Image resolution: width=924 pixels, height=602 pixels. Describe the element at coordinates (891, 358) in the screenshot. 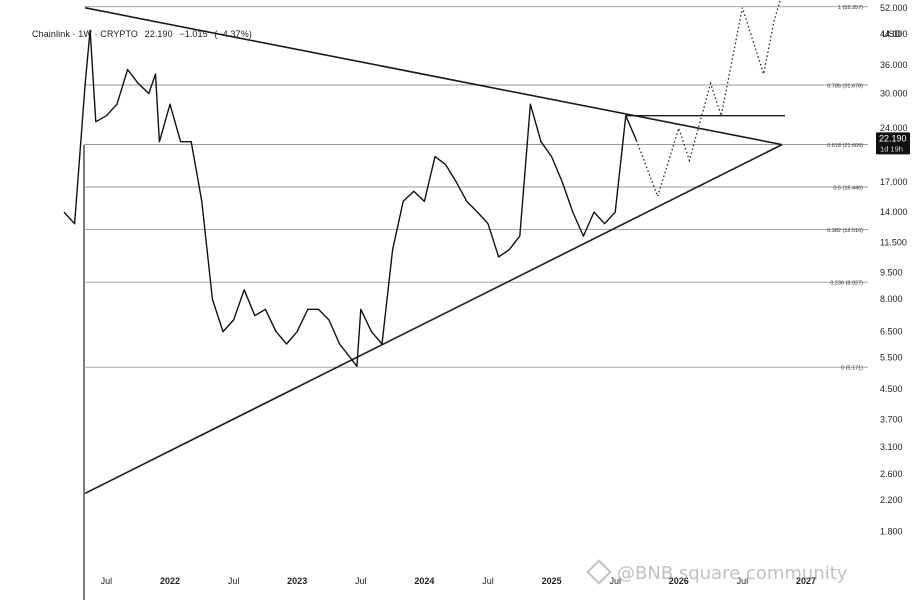

I see `price-tick-label: 5.500` at that location.